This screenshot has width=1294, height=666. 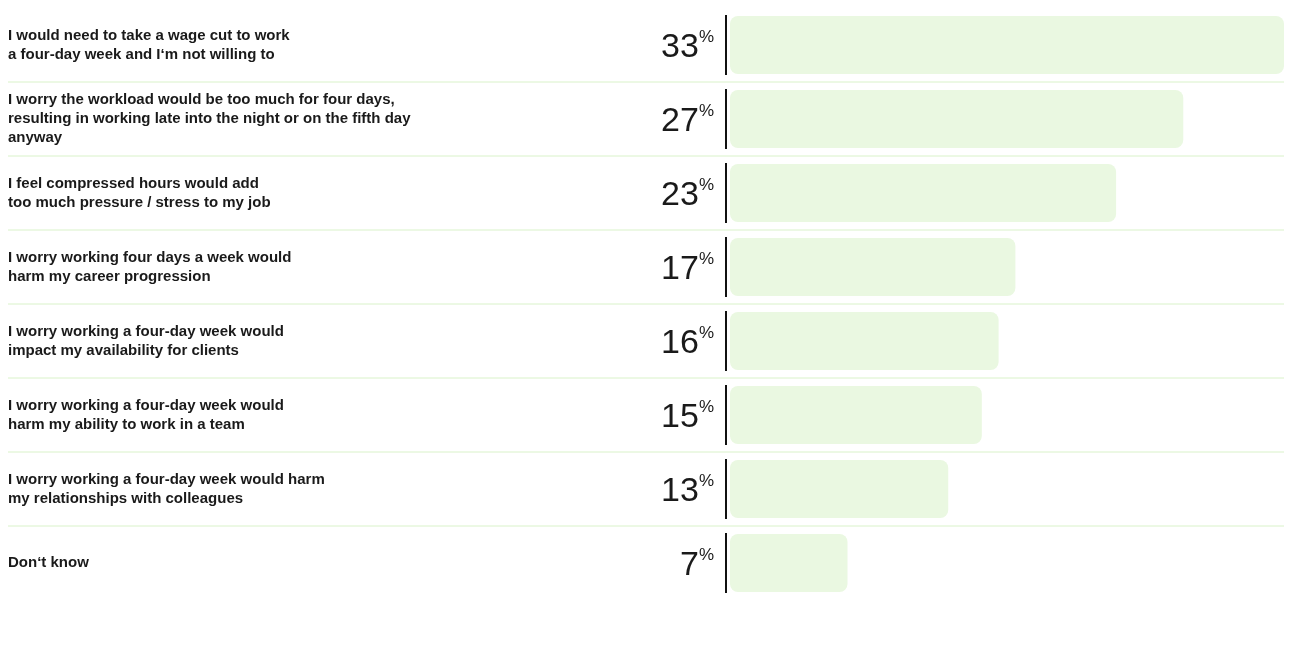 What do you see at coordinates (139, 191) in the screenshot?
I see `y-tick-label: I feel compressed hours would add too much pressure / stress to my job` at bounding box center [139, 191].